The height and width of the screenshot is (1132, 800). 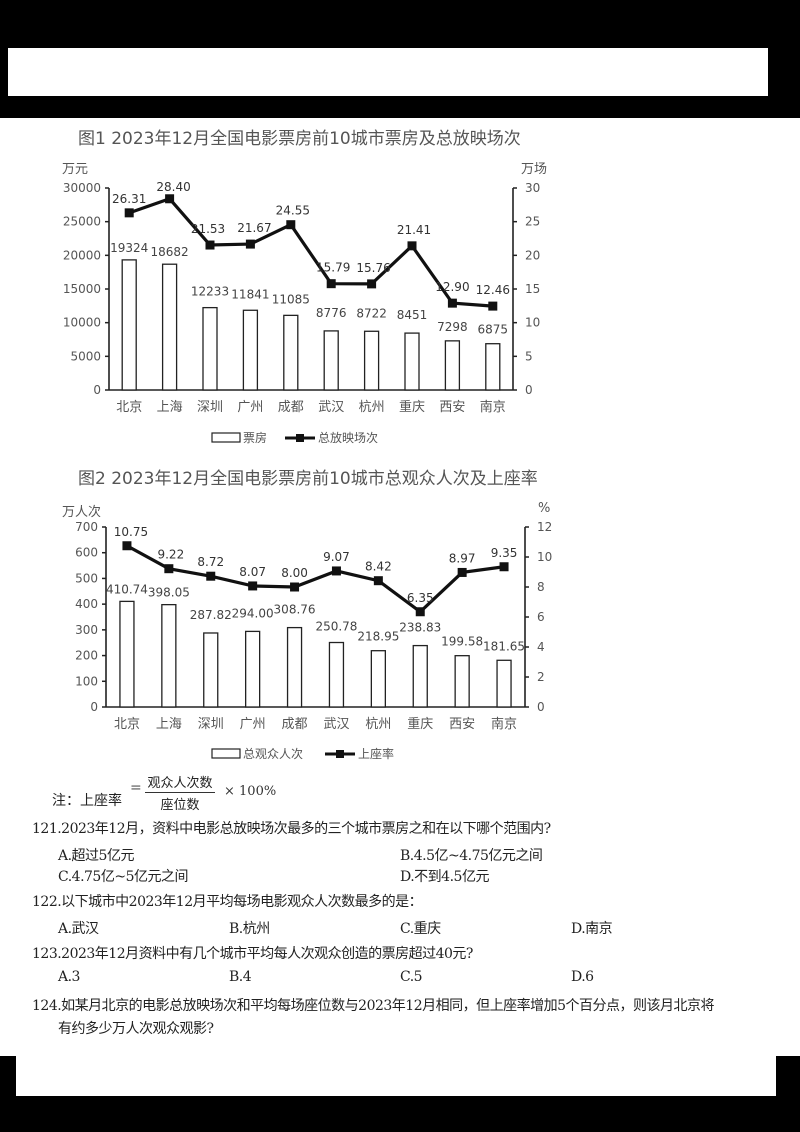 I want to click on line-value-label: 21.53, so click(x=208, y=229).